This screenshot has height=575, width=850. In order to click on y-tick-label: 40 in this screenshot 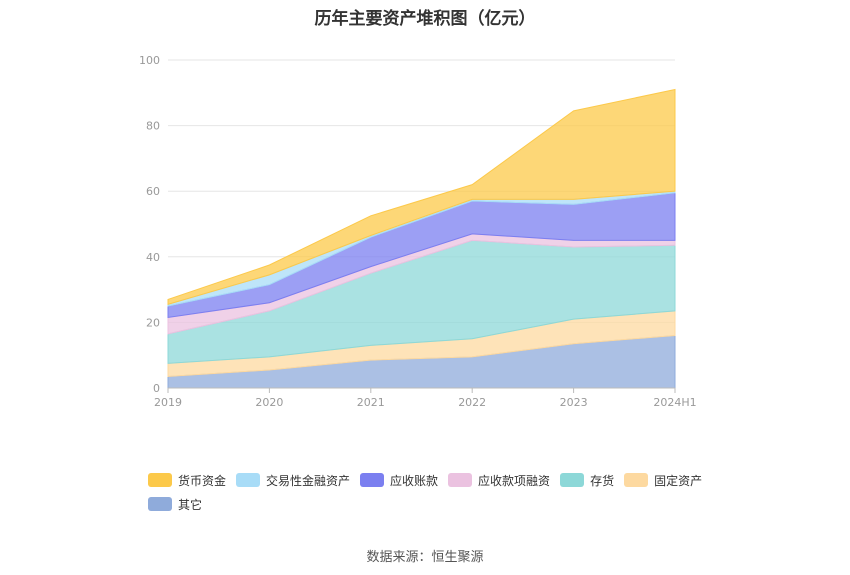, I will do `click(153, 257)`.